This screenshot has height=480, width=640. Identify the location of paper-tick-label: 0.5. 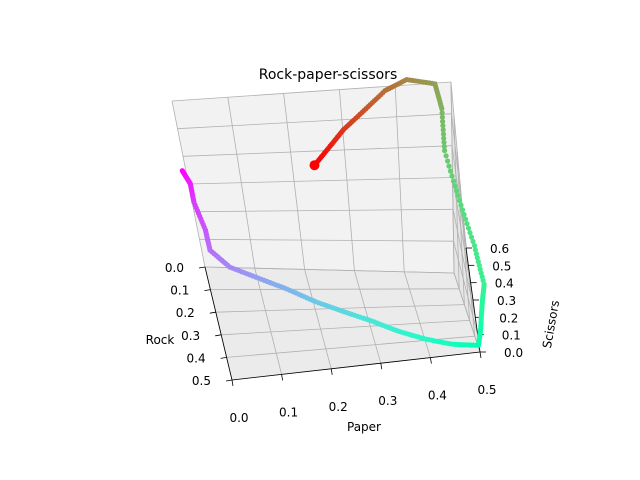
(486, 390).